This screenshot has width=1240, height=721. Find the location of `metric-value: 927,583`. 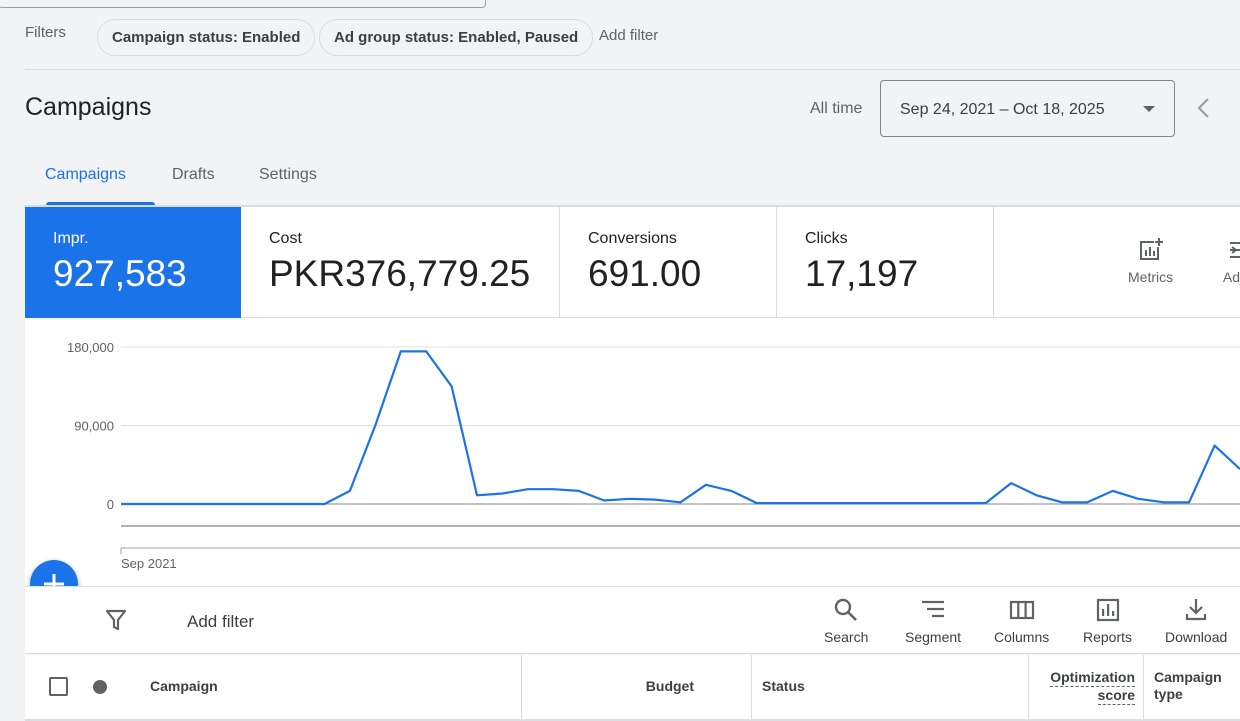

metric-value: 927,583 is located at coordinates (120, 273).